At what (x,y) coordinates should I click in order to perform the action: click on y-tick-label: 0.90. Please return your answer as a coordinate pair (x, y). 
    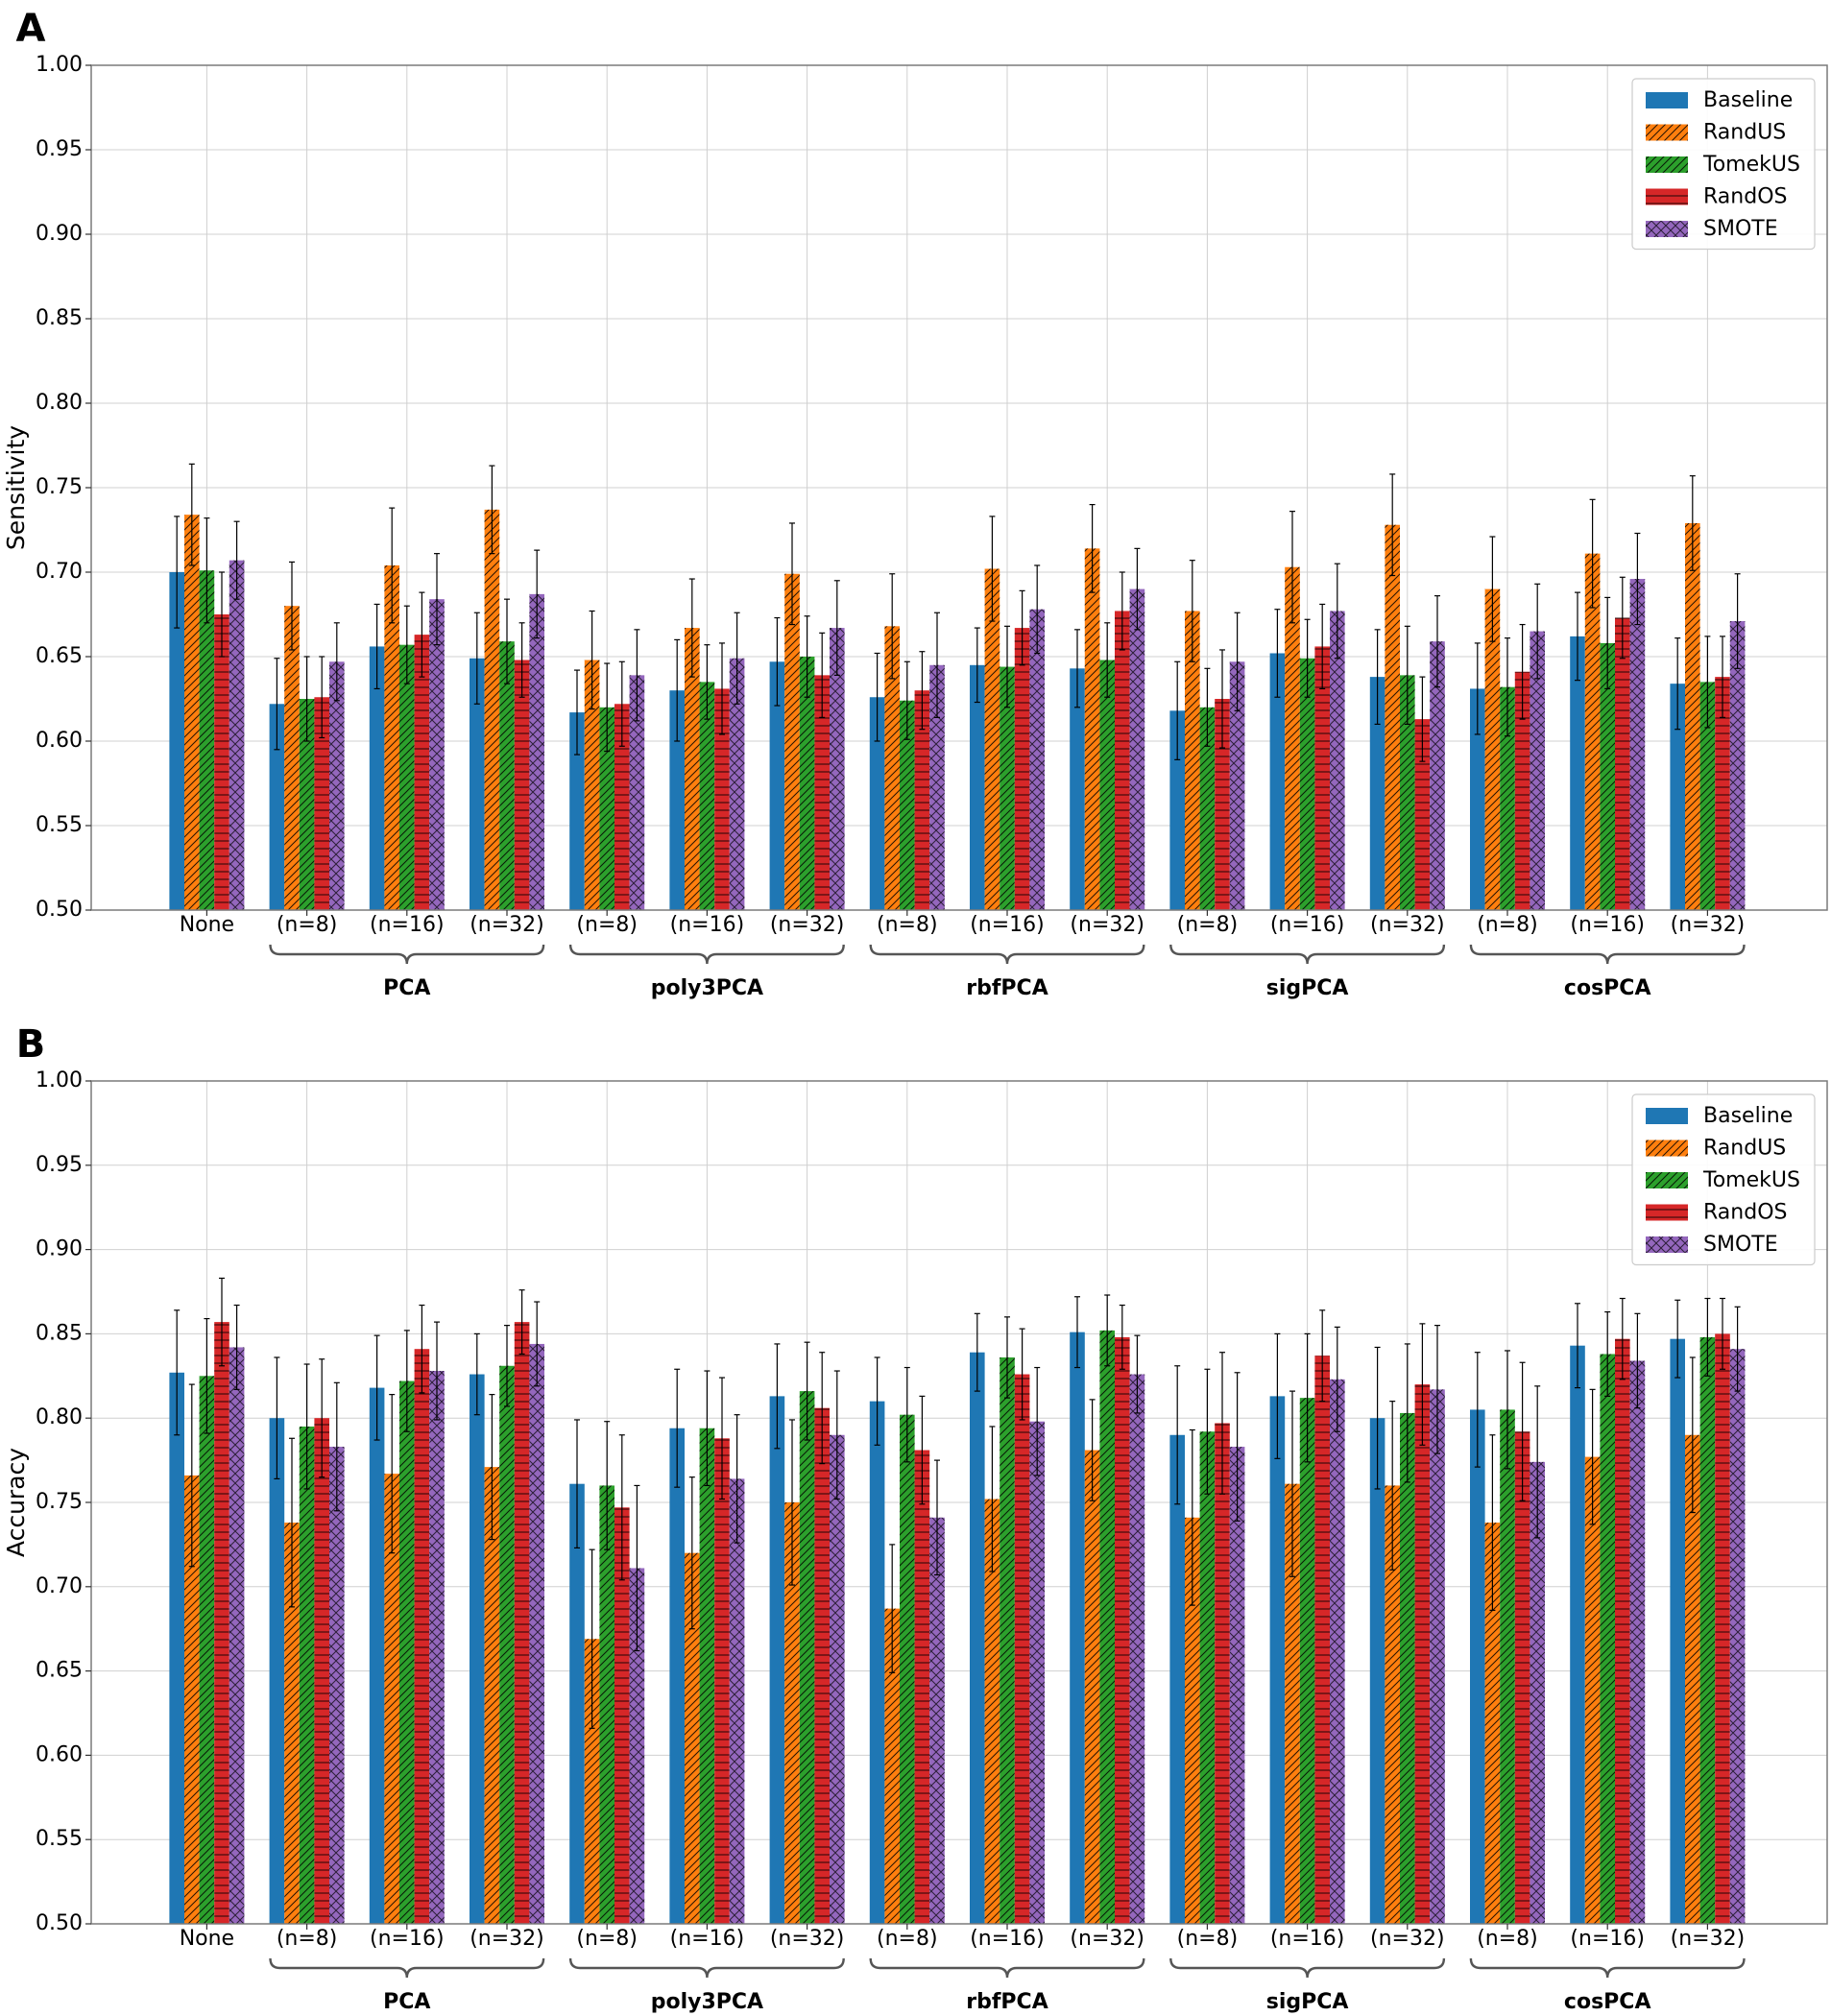
    Looking at the image, I should click on (59, 1249).